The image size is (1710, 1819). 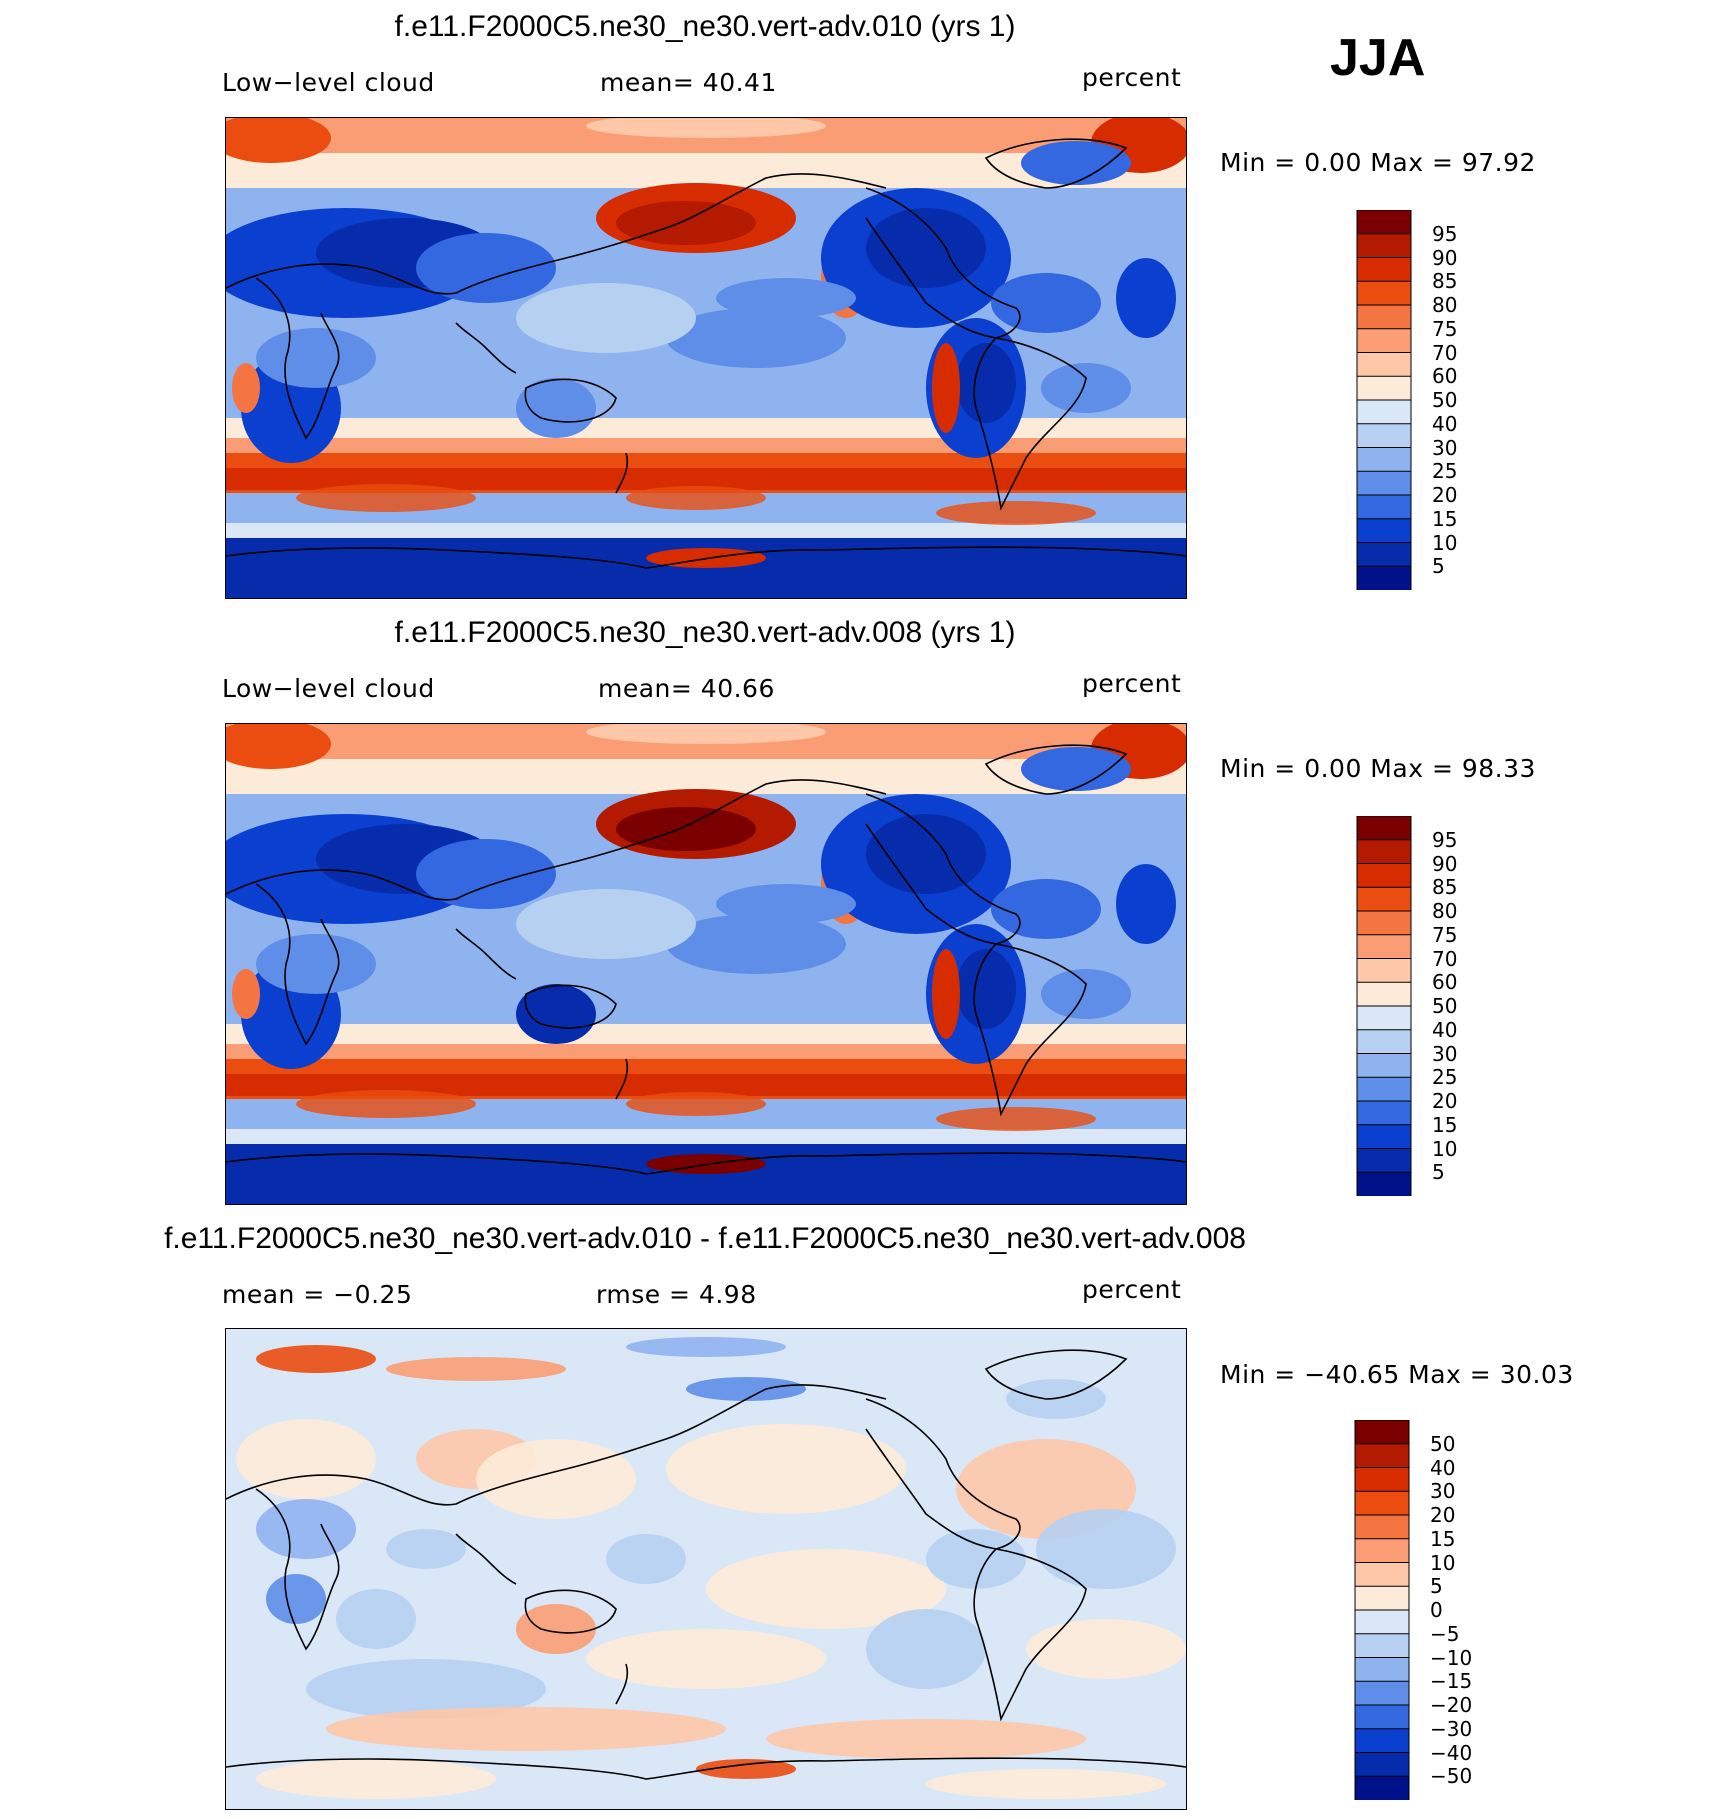 I want to click on panel-3-colorbar, so click(x=1382, y=1610).